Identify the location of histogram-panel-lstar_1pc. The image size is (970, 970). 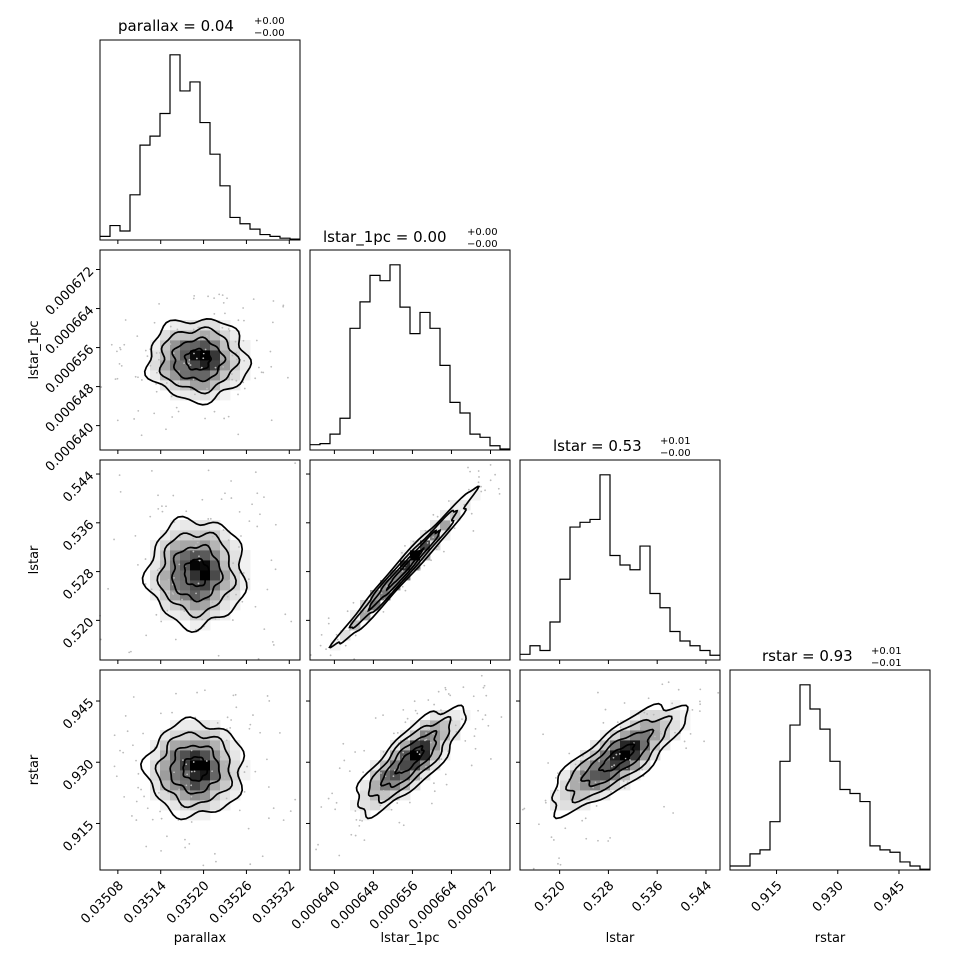
(410, 351).